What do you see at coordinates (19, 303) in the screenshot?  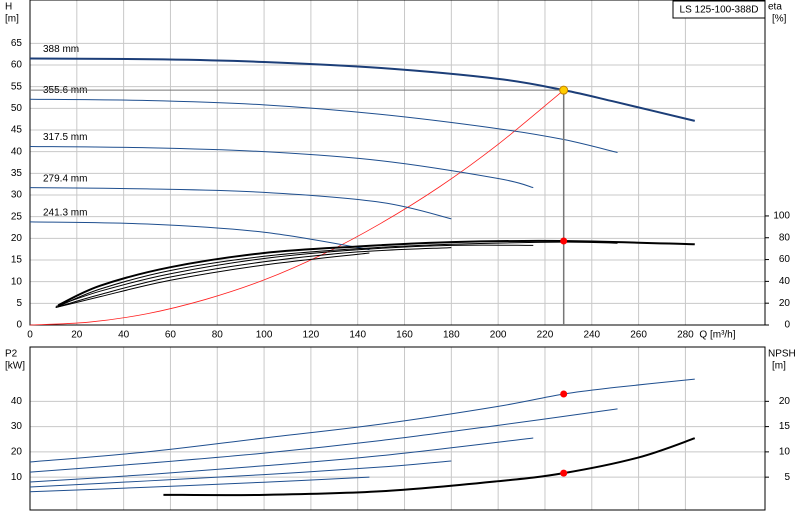 I see `y-tick-label: 5` at bounding box center [19, 303].